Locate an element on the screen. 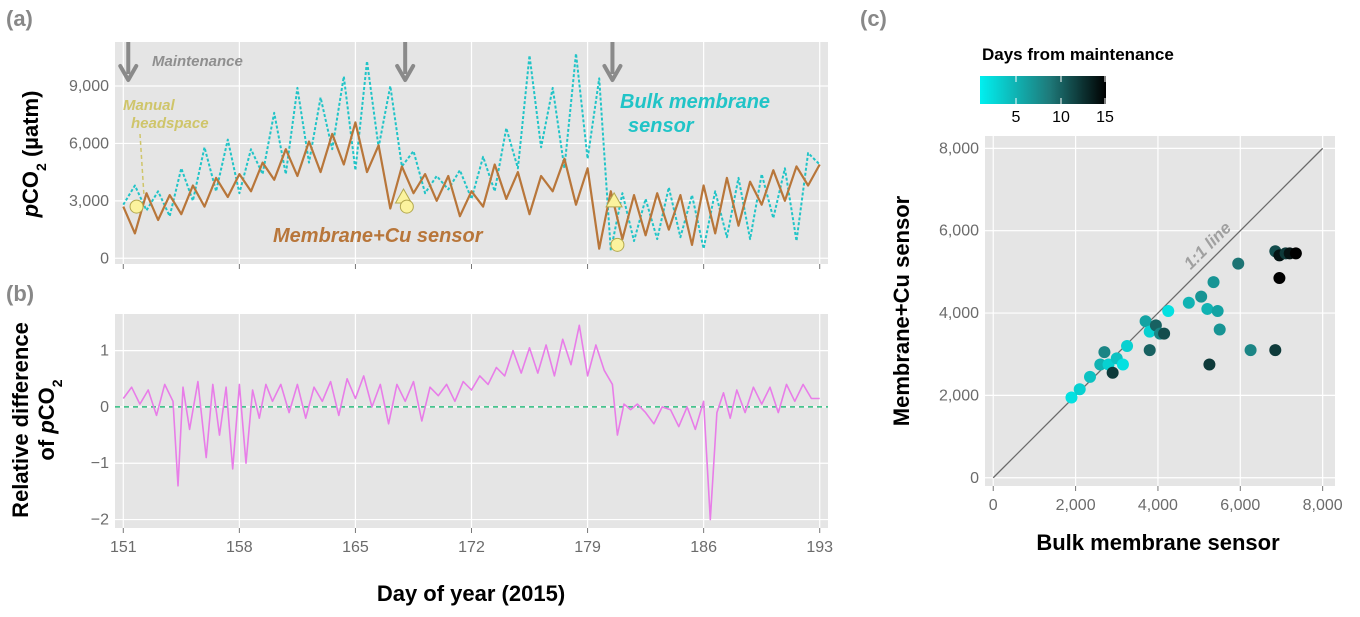 The image size is (1360, 617). manual-headspace-pointer is located at coordinates (142, 165).